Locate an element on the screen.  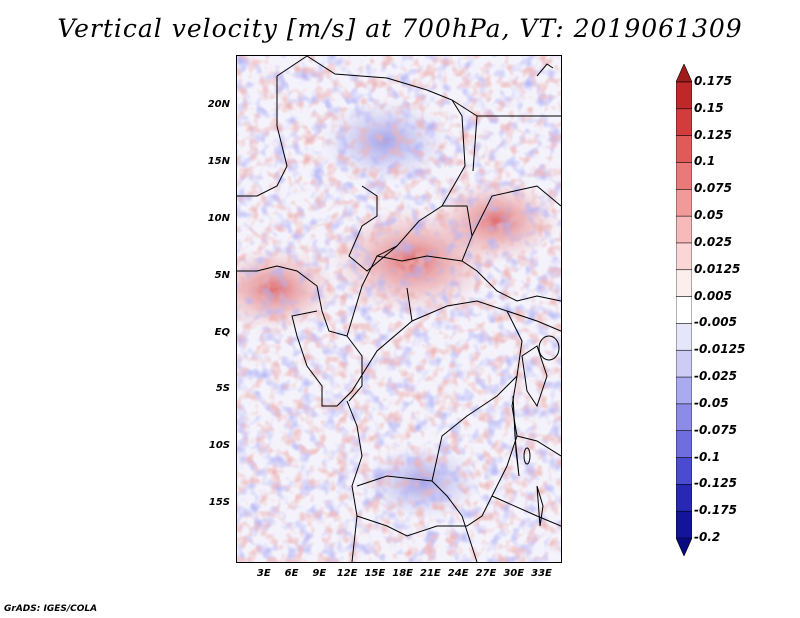
colorbar-label: 0.005 is located at coordinates (713, 295).